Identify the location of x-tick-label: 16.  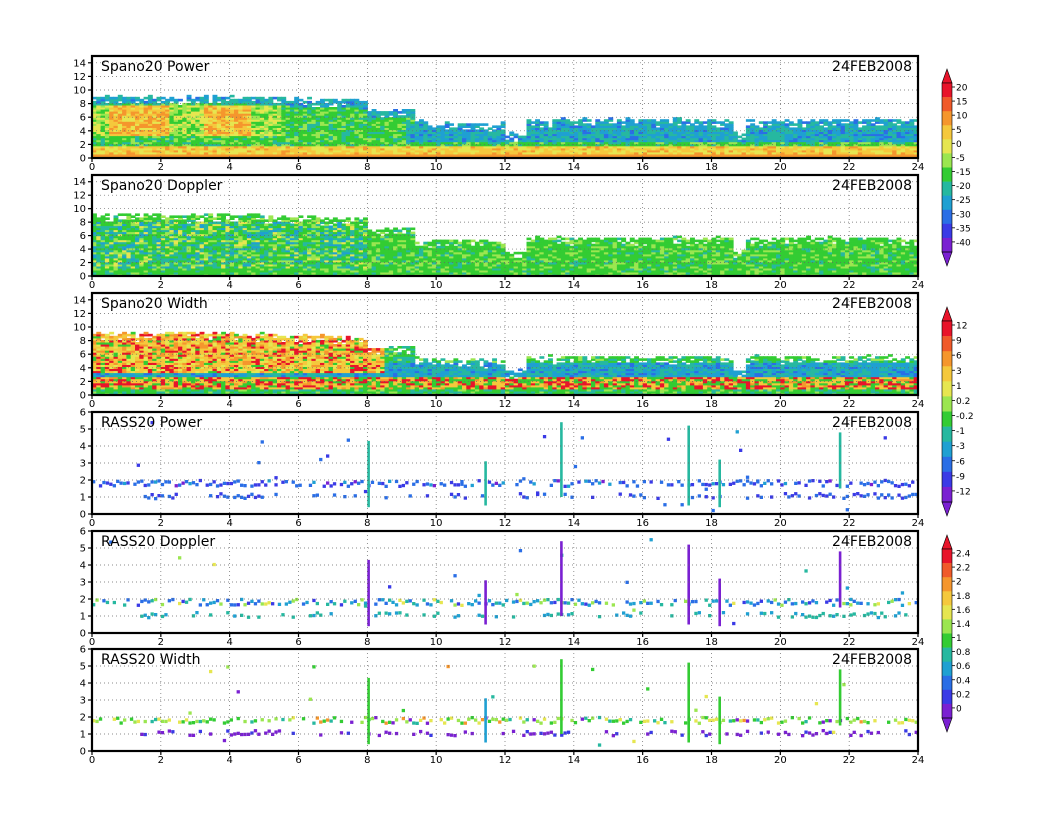
(642, 167).